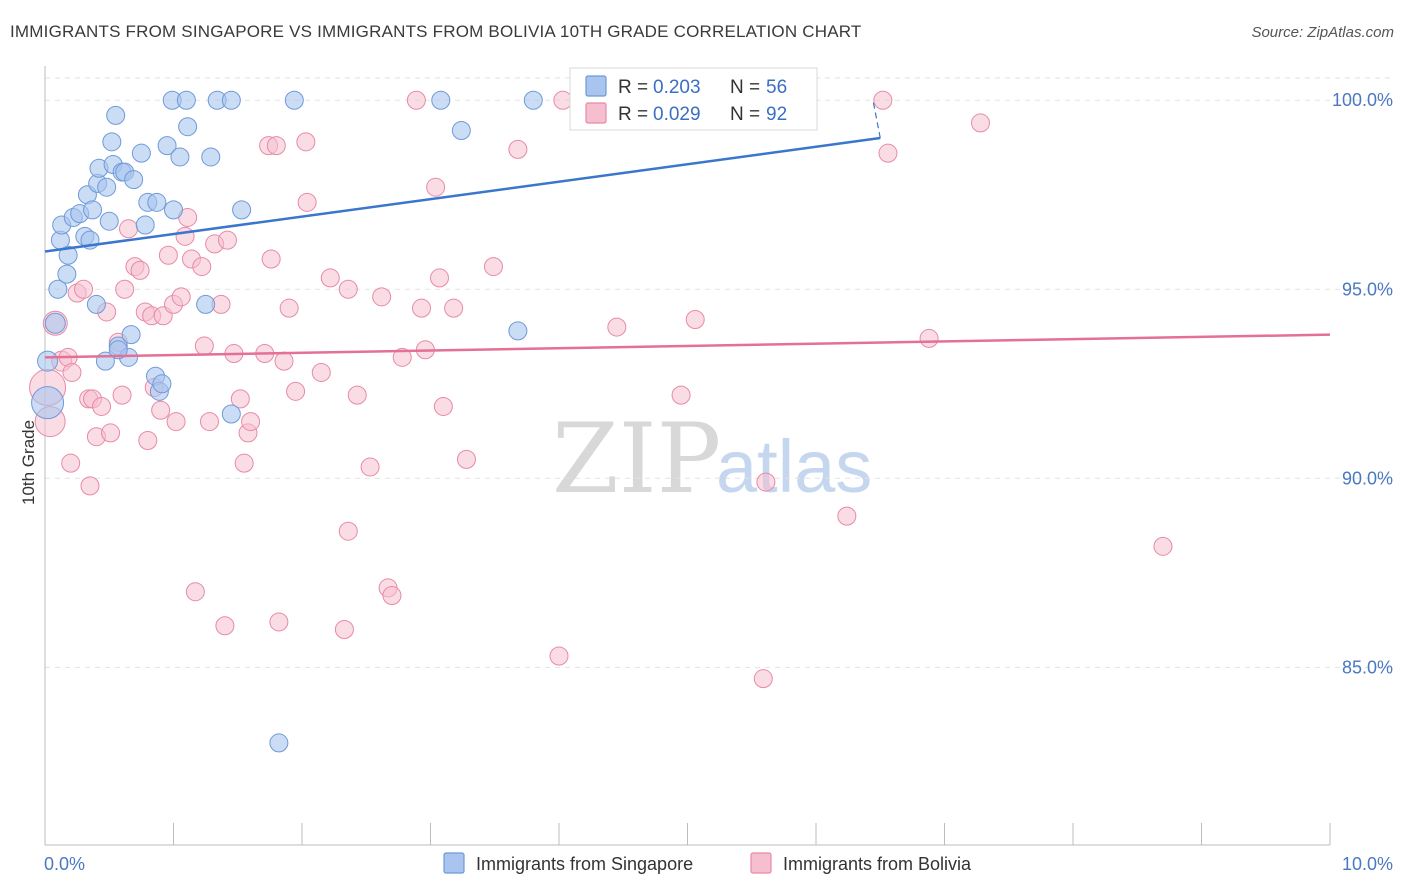  I want to click on legend-r-label-1: R =, so click(633, 87).